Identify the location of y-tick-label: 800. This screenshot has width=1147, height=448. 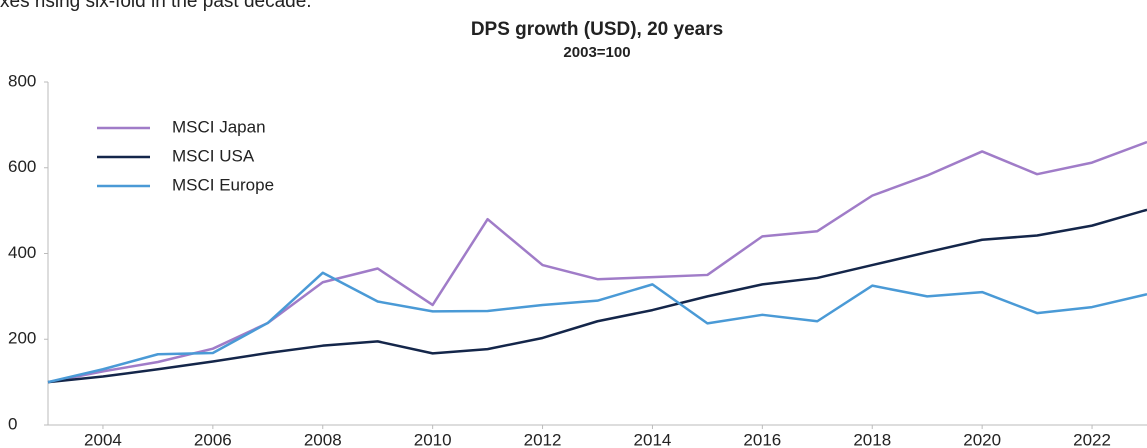
(22, 80).